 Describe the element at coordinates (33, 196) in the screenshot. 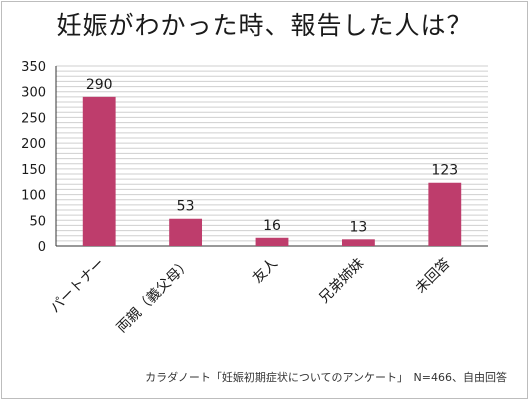

I see `y-tick-label: 100` at that location.